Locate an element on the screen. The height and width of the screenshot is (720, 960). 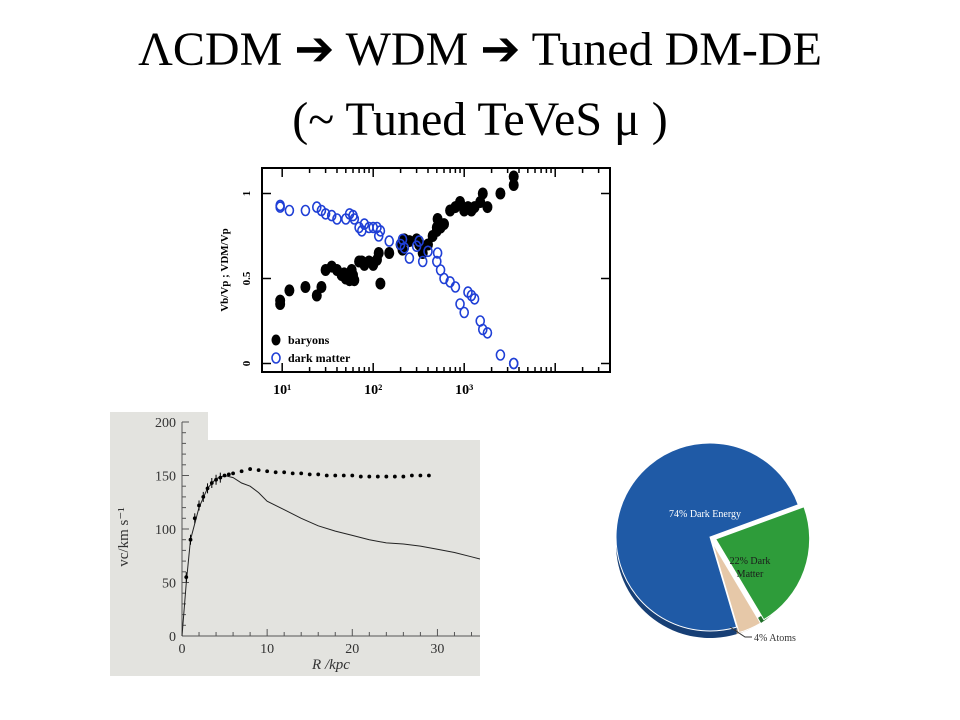
x-tick-label: 0 is located at coordinates (182, 649).